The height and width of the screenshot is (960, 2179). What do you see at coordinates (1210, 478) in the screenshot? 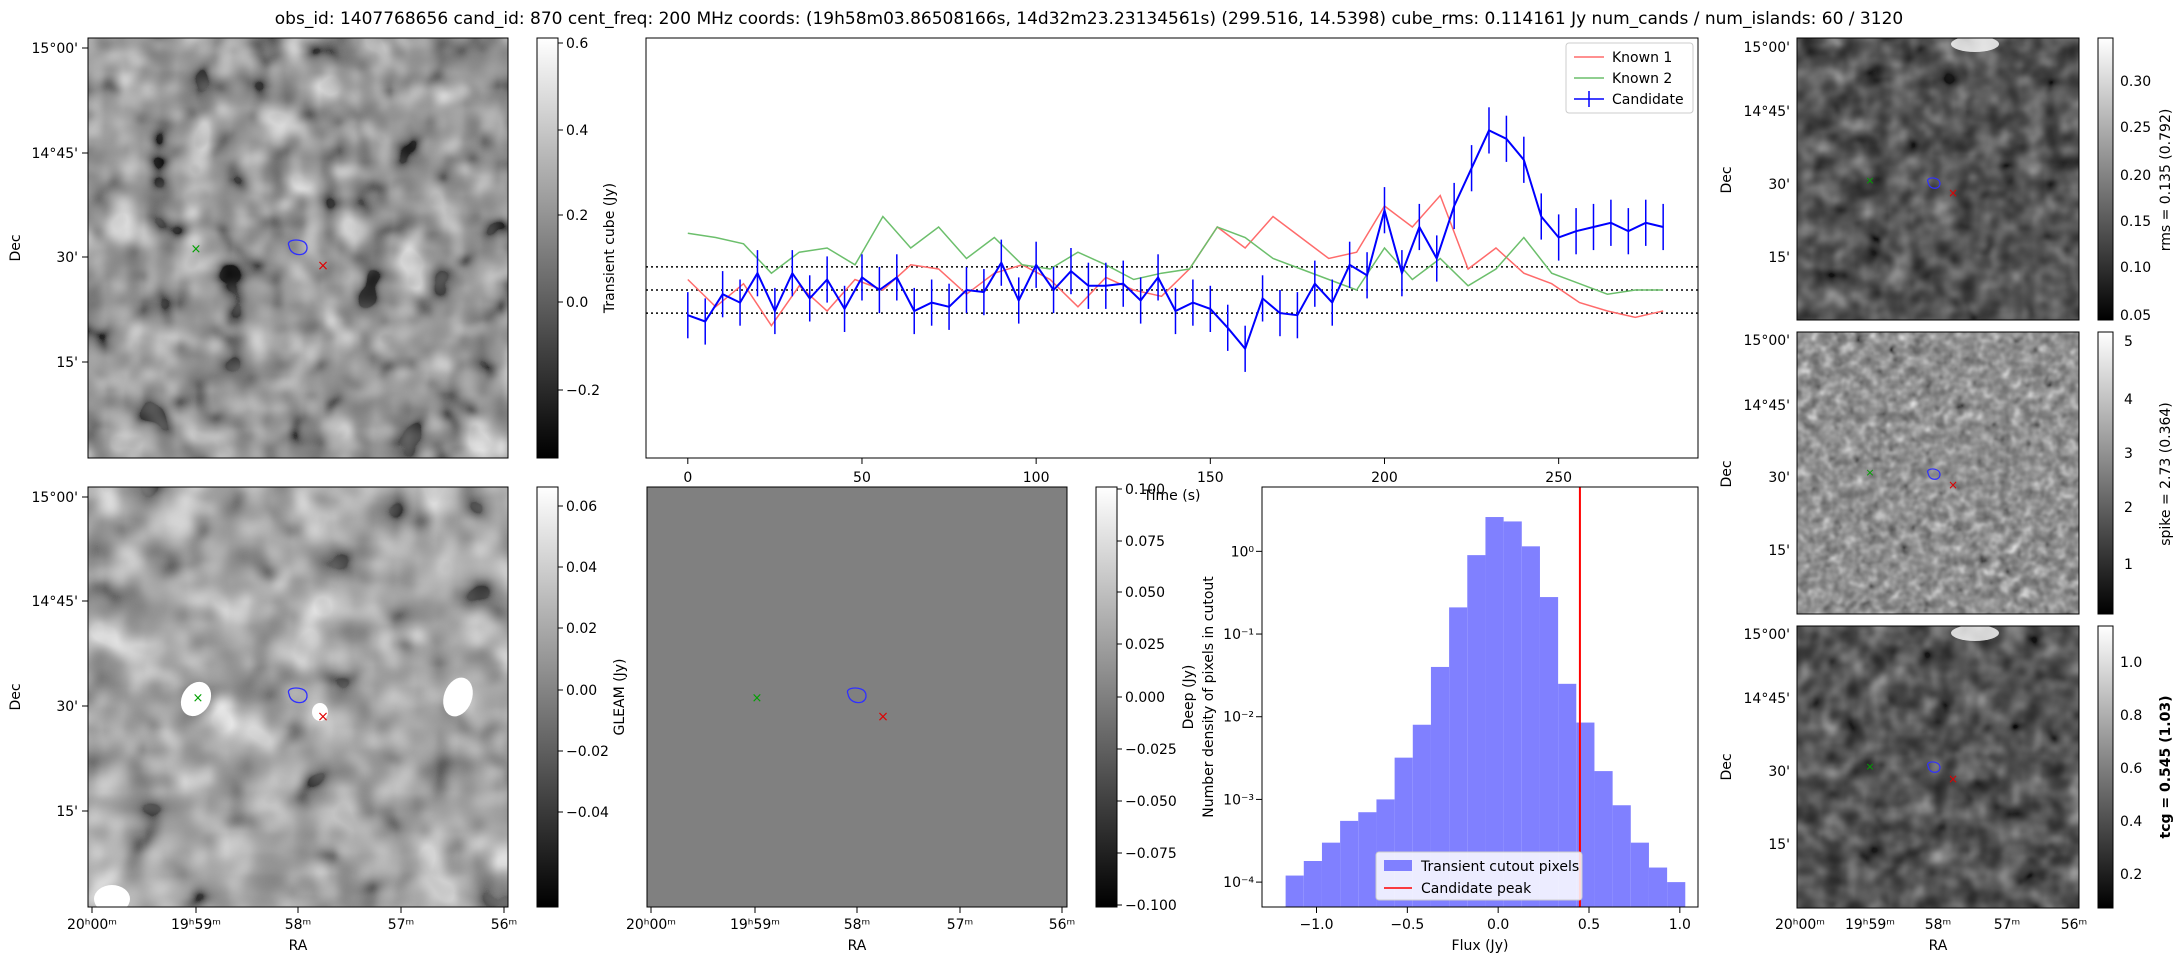
I see `x-tick-label: 150` at bounding box center [1210, 478].